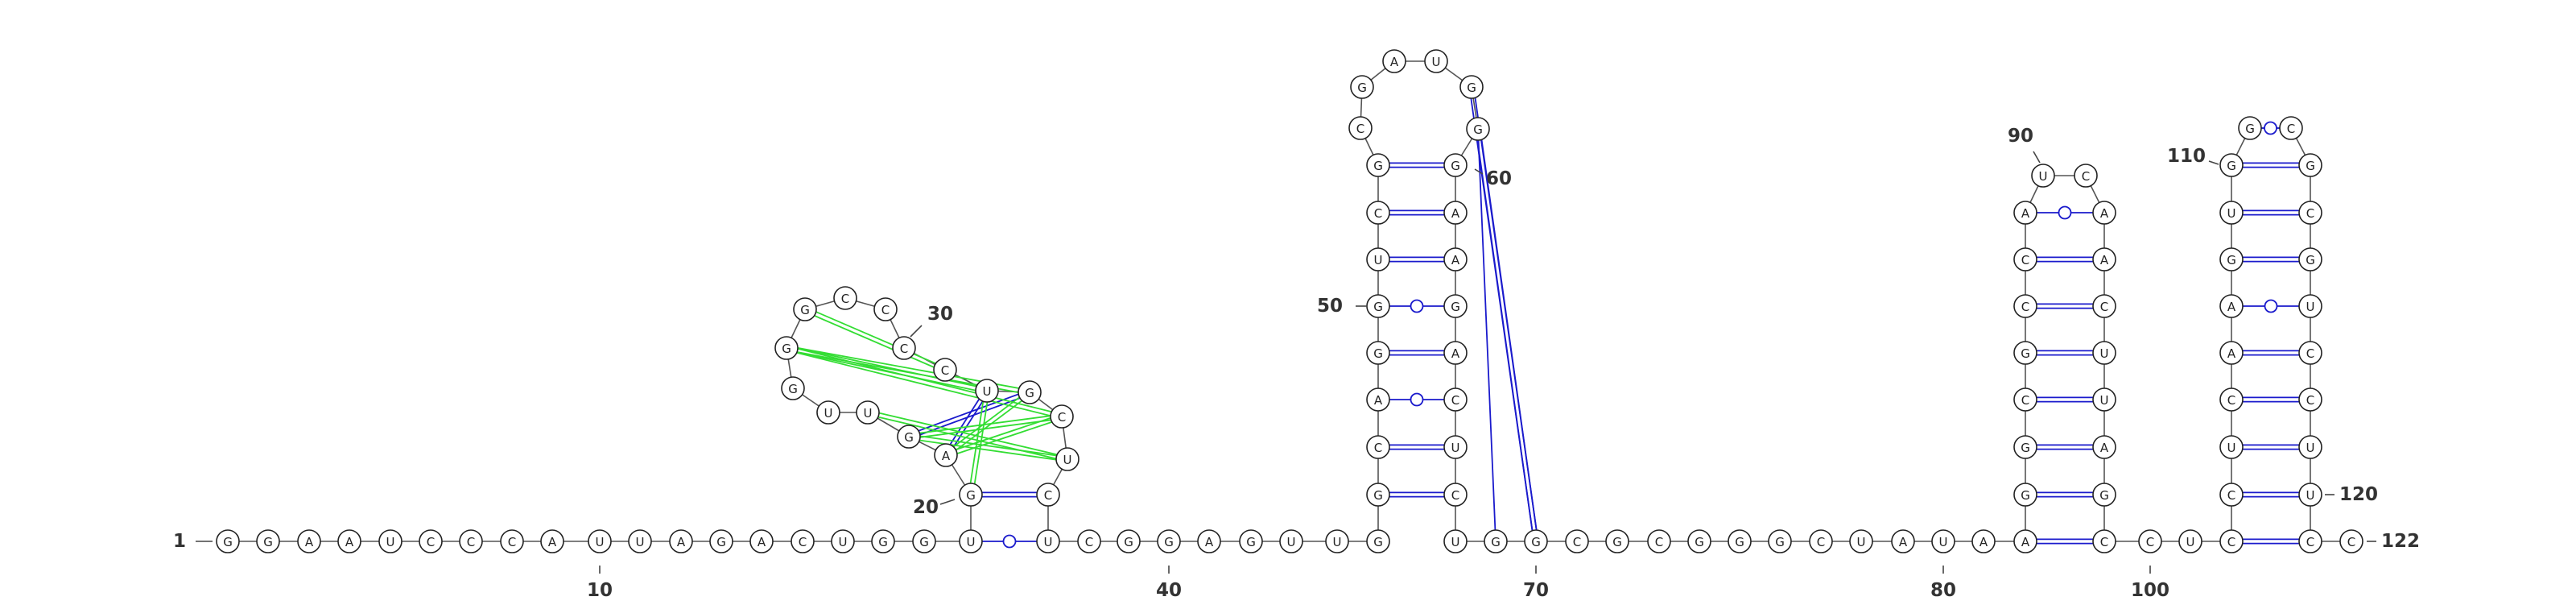 Image resolution: width=2576 pixels, height=605 pixels. What do you see at coordinates (2400, 541) in the screenshot?
I see `position-label: 122` at bounding box center [2400, 541].